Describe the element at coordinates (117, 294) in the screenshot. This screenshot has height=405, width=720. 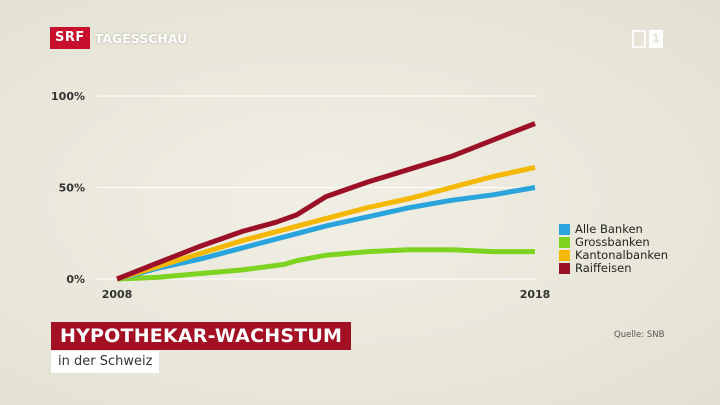
I see `x-tick-label: 2008` at that location.